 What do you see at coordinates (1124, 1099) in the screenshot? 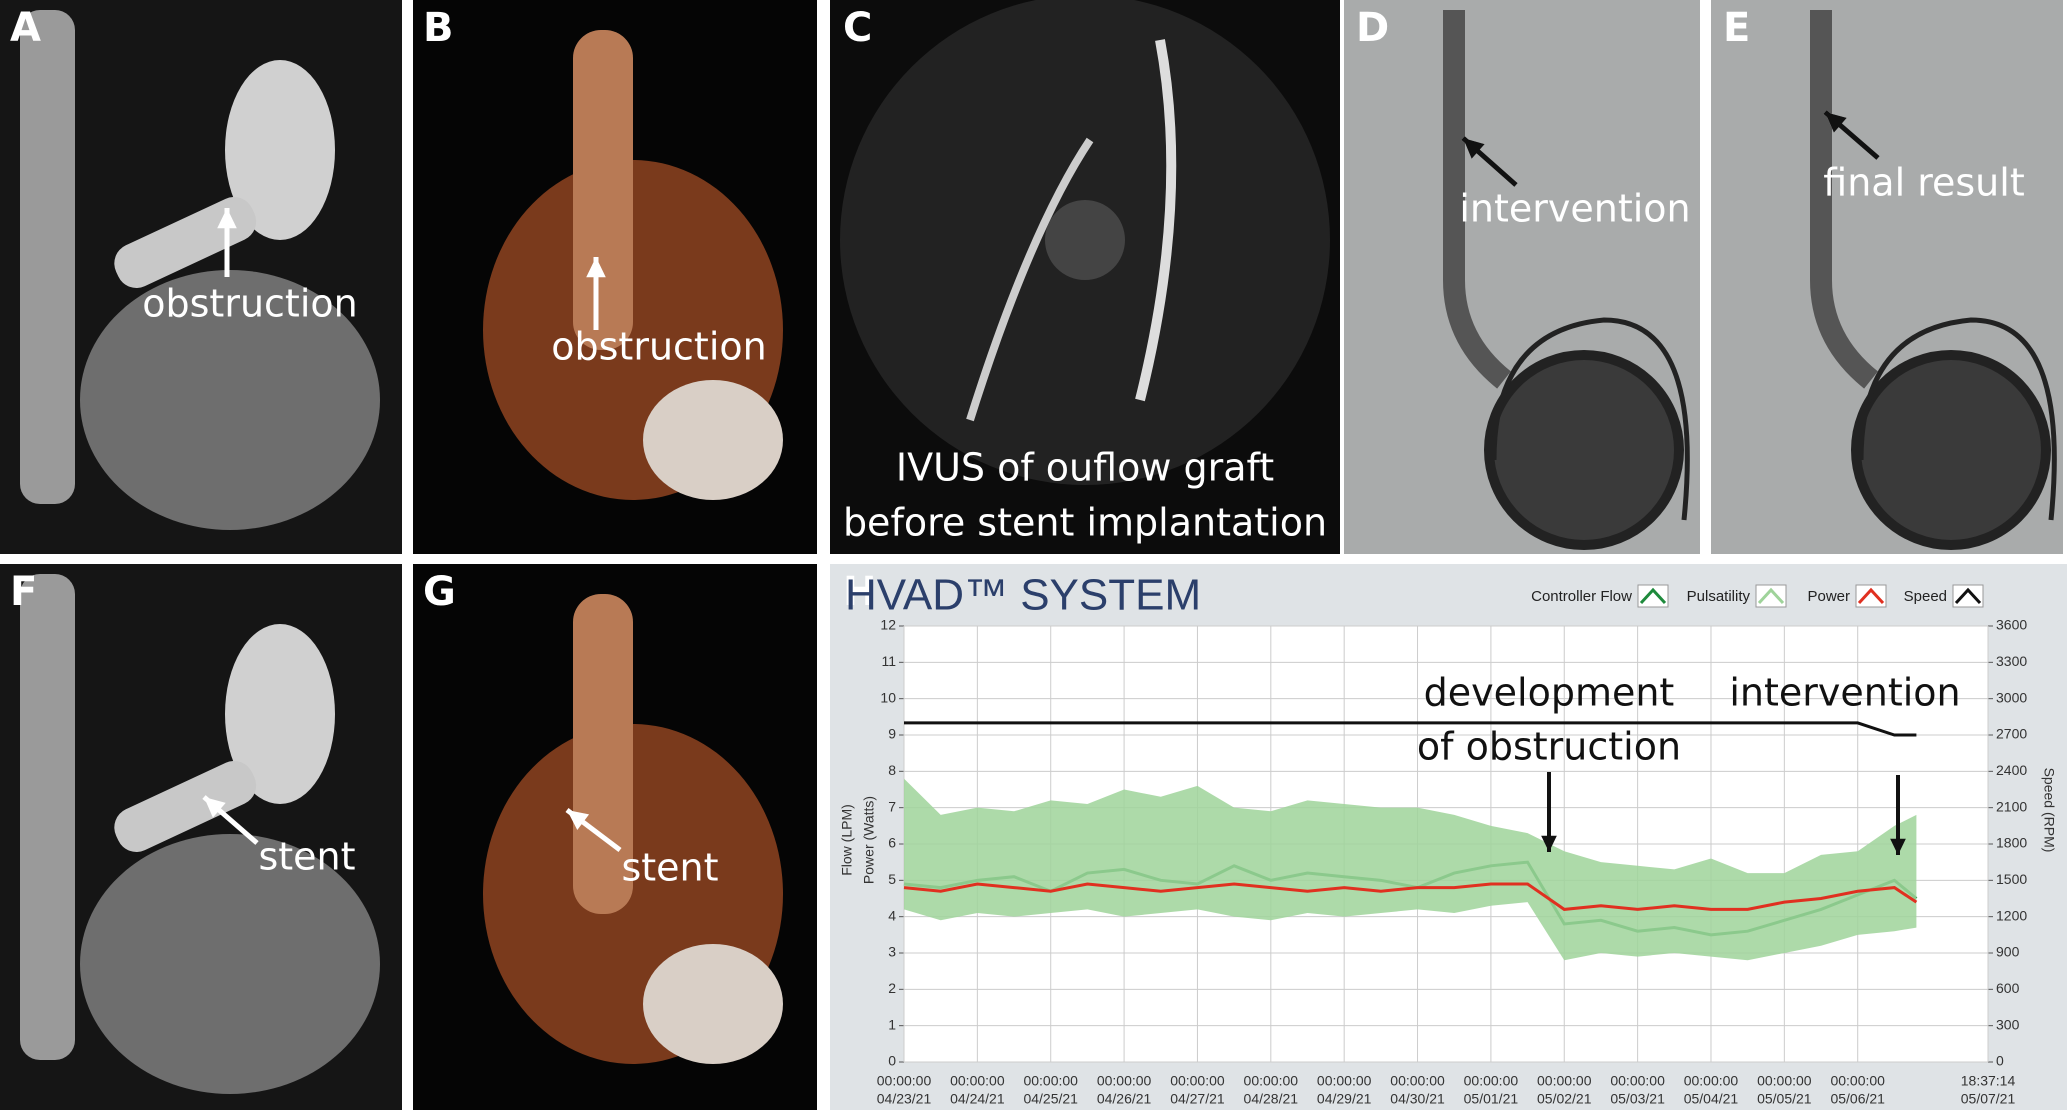
I see `x-tick-label: 04/26/21` at bounding box center [1124, 1099].